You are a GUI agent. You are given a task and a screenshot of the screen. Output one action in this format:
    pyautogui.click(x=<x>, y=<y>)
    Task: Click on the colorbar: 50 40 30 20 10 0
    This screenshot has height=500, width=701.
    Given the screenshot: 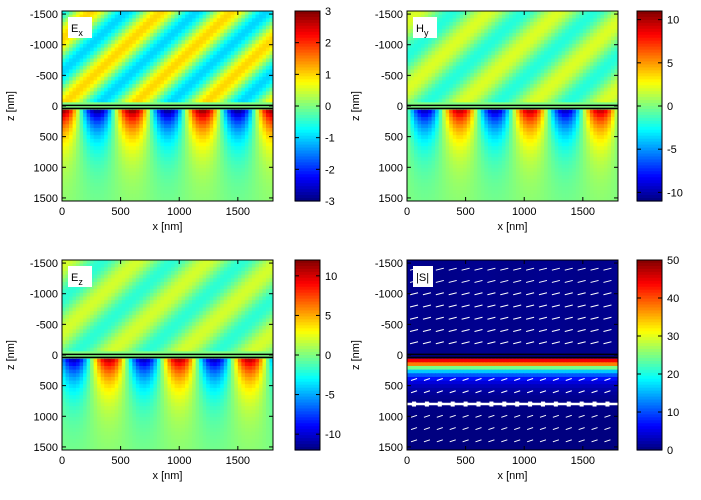 What is the action you would take?
    pyautogui.click(x=657, y=356)
    